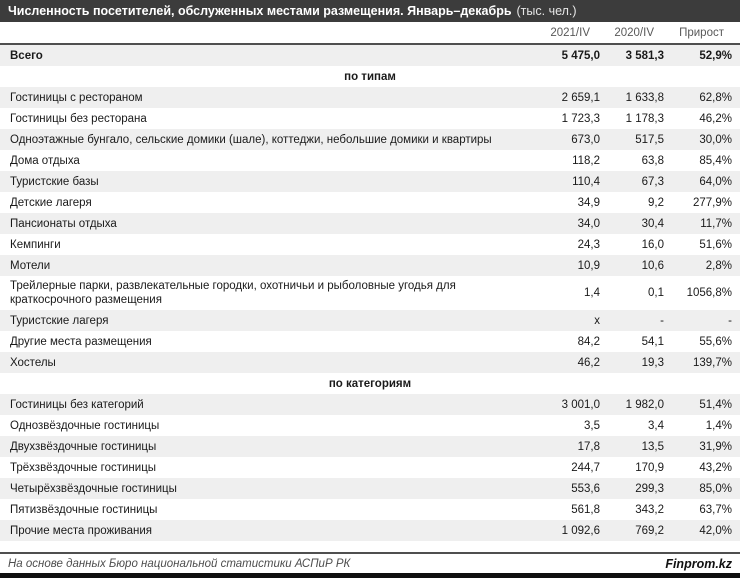  What do you see at coordinates (261, 33) in the screenshot?
I see `column-header-label` at bounding box center [261, 33].